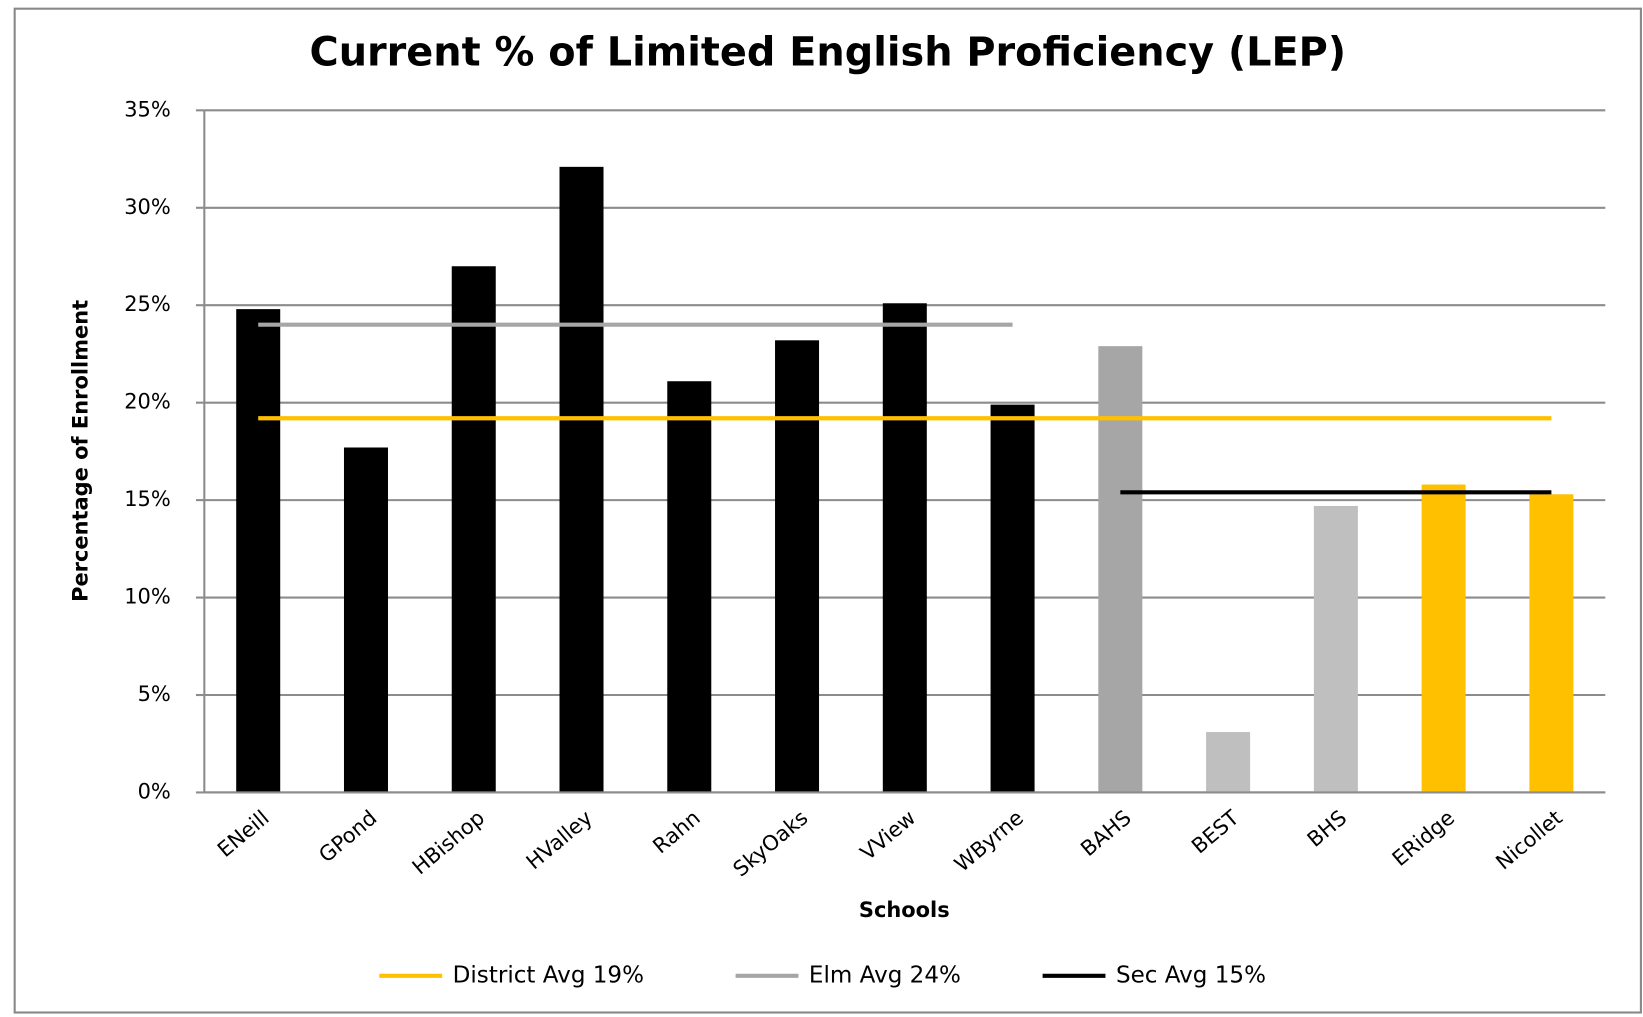 This screenshot has height=1017, width=1643. Describe the element at coordinates (548, 975) in the screenshot. I see `legend-label: District Avg 19%` at that location.